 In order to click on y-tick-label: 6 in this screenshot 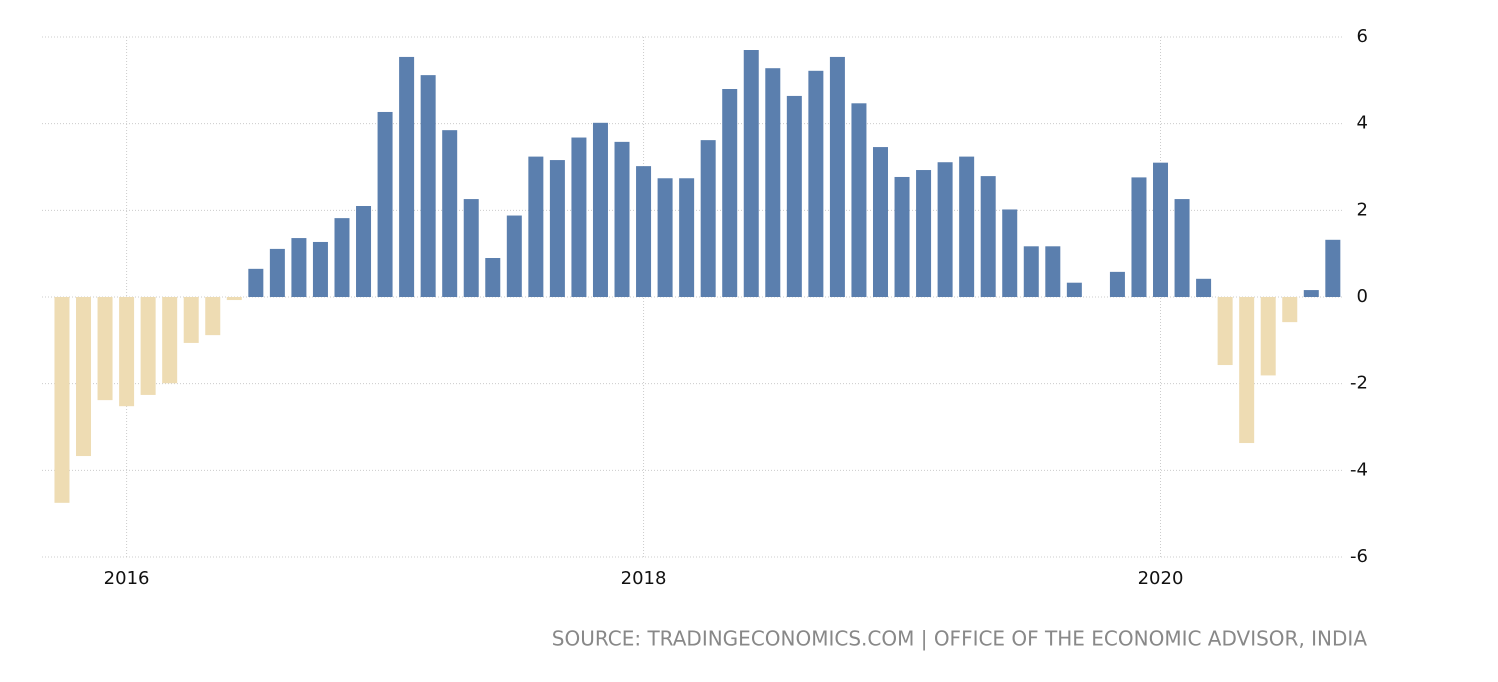, I will do `click(1362, 36)`.